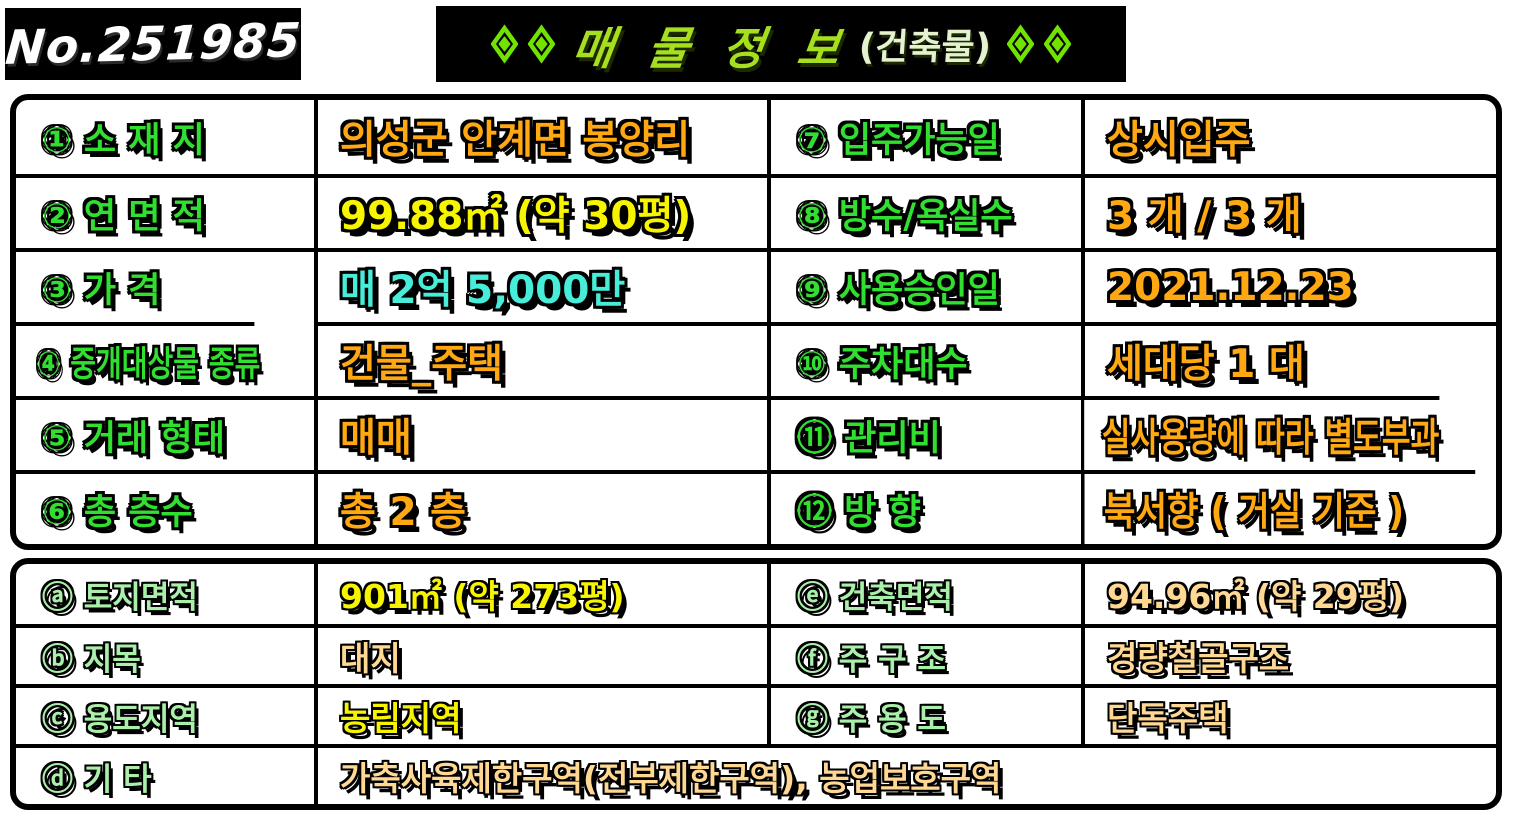  I want to click on value-building-area: 94.96㎡ (약 29평), so click(1288, 594).